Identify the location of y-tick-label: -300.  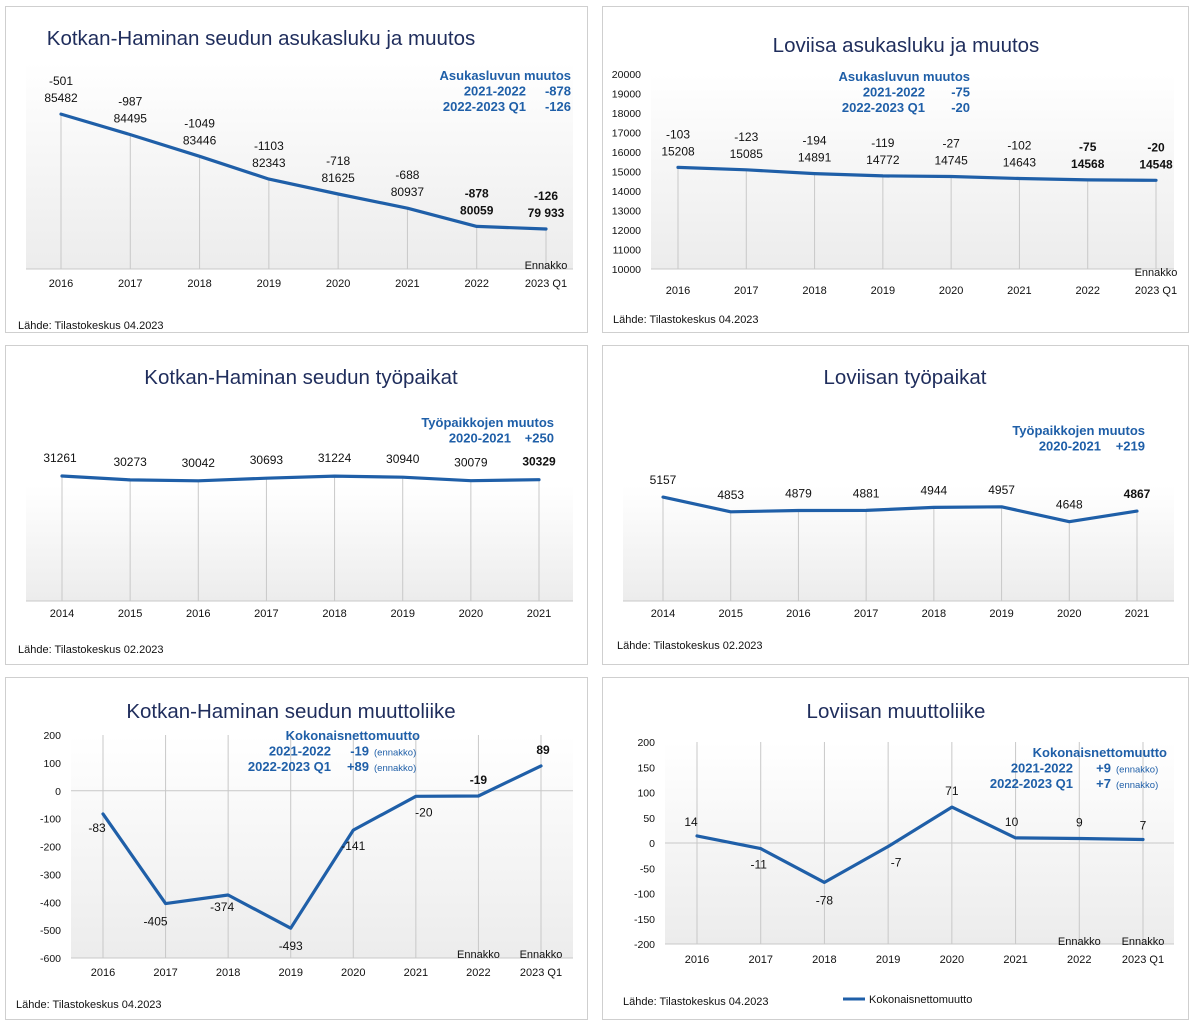
(50, 875).